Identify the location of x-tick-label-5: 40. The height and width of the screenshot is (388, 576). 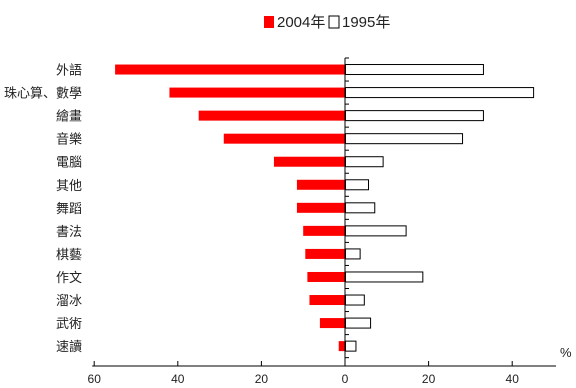
(513, 379).